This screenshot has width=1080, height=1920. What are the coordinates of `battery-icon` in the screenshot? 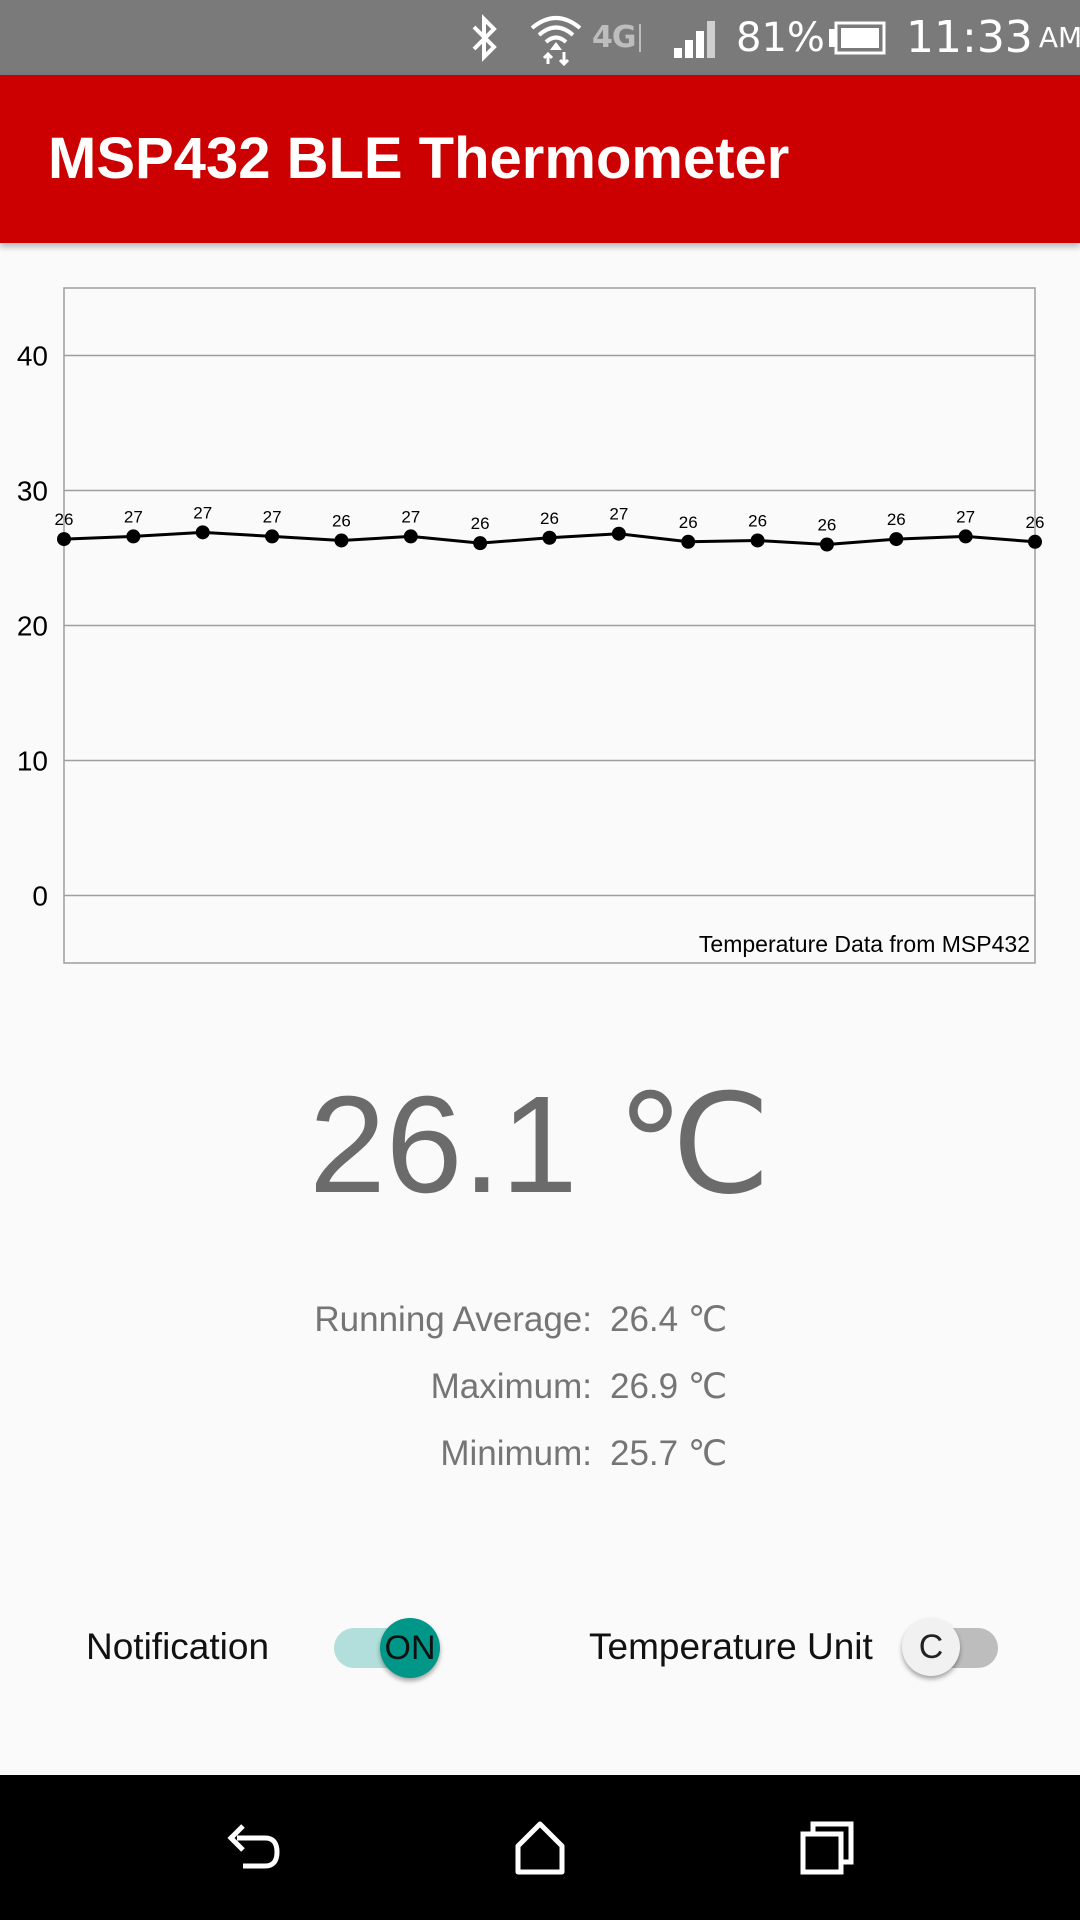 It's located at (857, 37).